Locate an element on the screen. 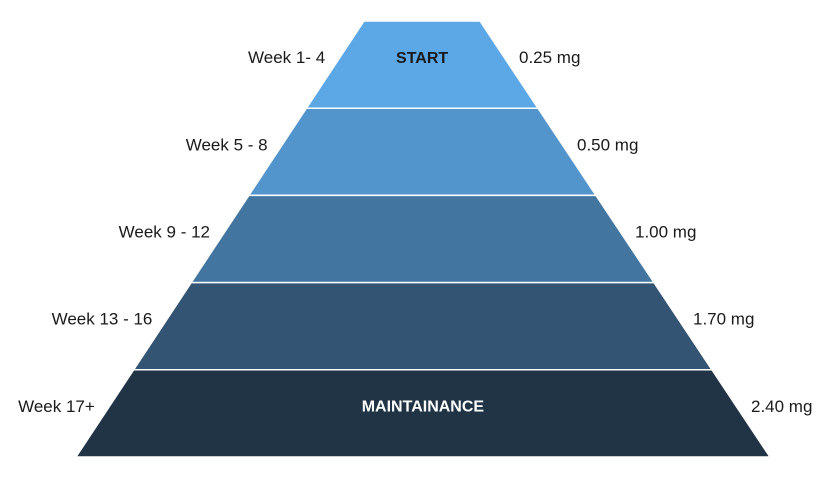 The image size is (832, 482). tier-week-label: Week 1- 4 is located at coordinates (286, 57).